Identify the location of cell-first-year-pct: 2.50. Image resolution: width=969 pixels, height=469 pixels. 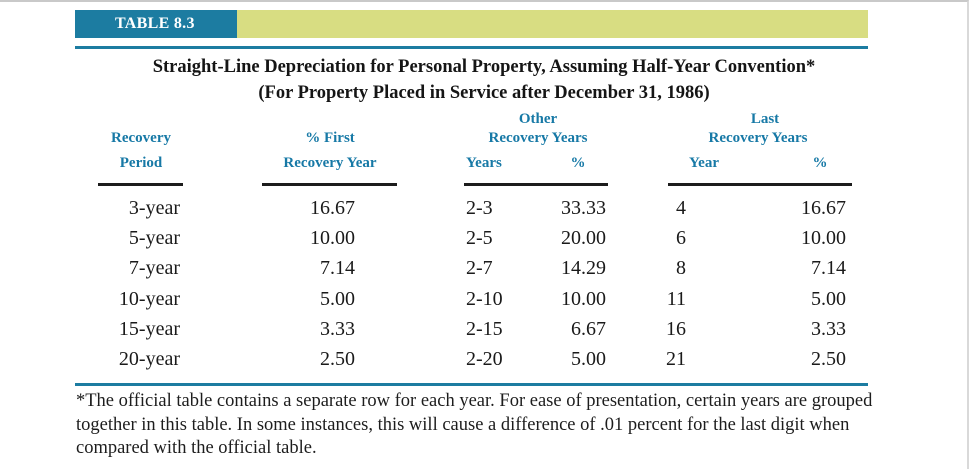
(337, 359).